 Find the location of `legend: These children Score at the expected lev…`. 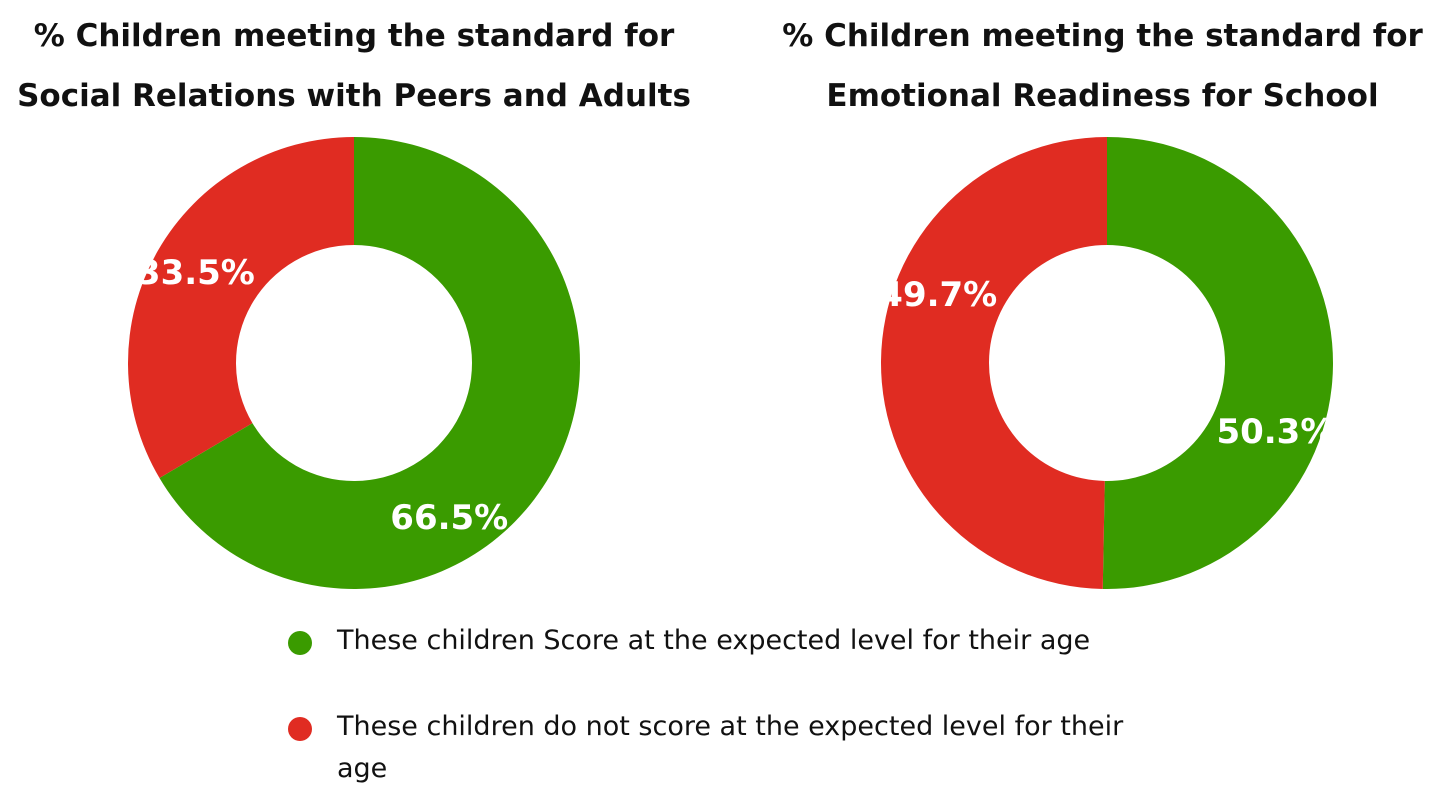

legend: These children Score at the expected lev… is located at coordinates (736, 705).